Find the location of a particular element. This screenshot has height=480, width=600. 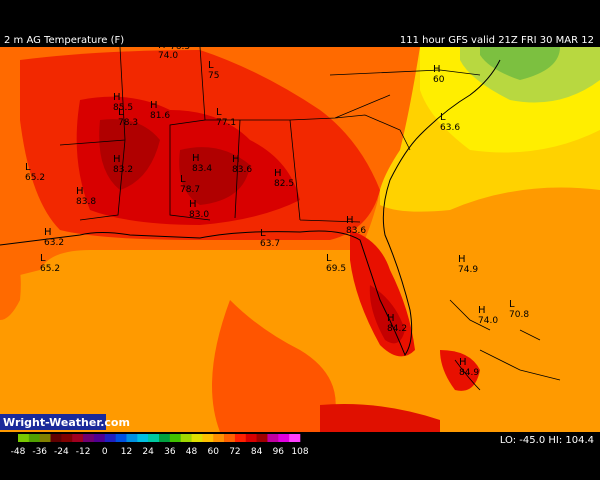

marker-value: 84.9 is located at coordinates (469, 373).